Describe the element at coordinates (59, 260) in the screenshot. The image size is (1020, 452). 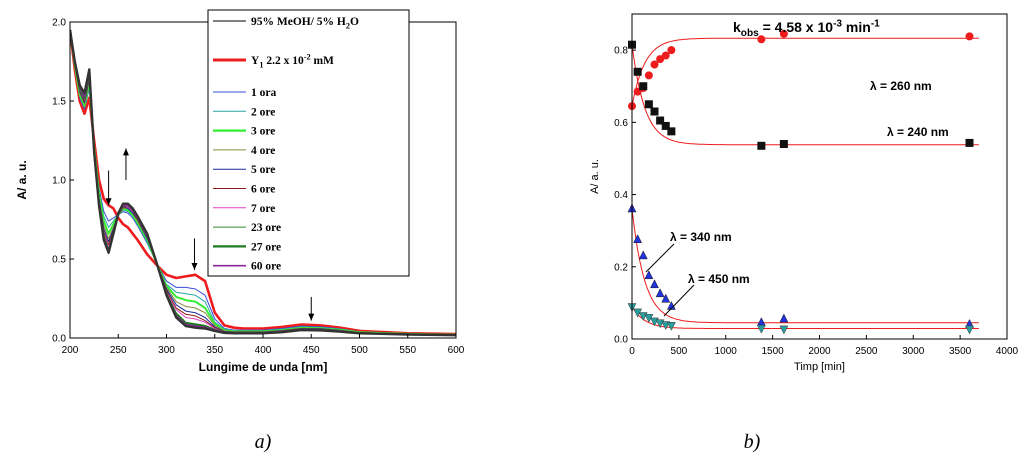
I see `y-tick-label: 0.5` at that location.